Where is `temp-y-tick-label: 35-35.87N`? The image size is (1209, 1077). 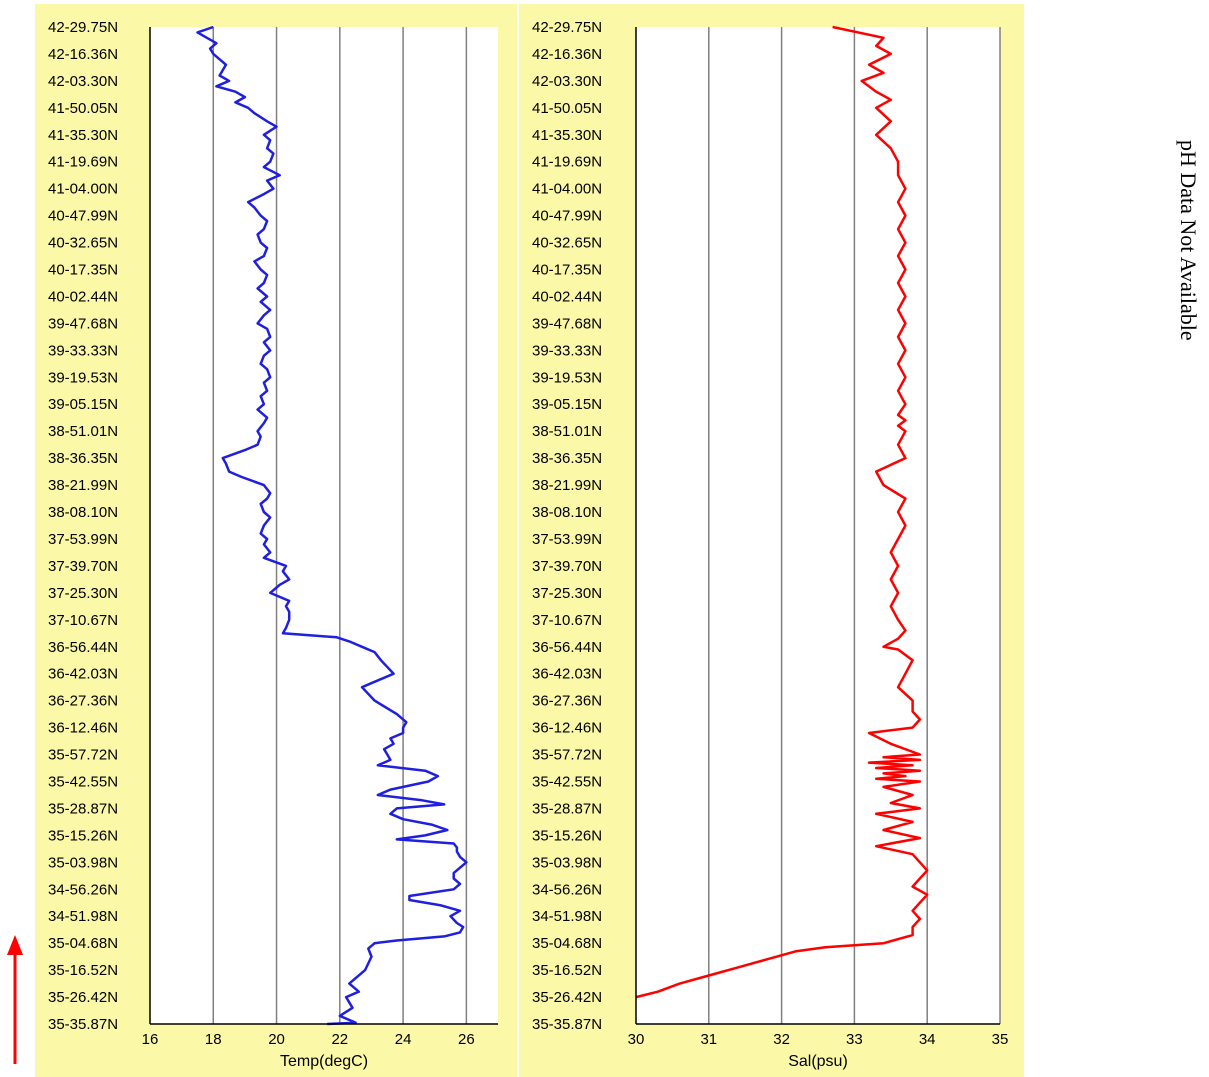 temp-y-tick-label: 35-35.87N is located at coordinates (83, 1024).